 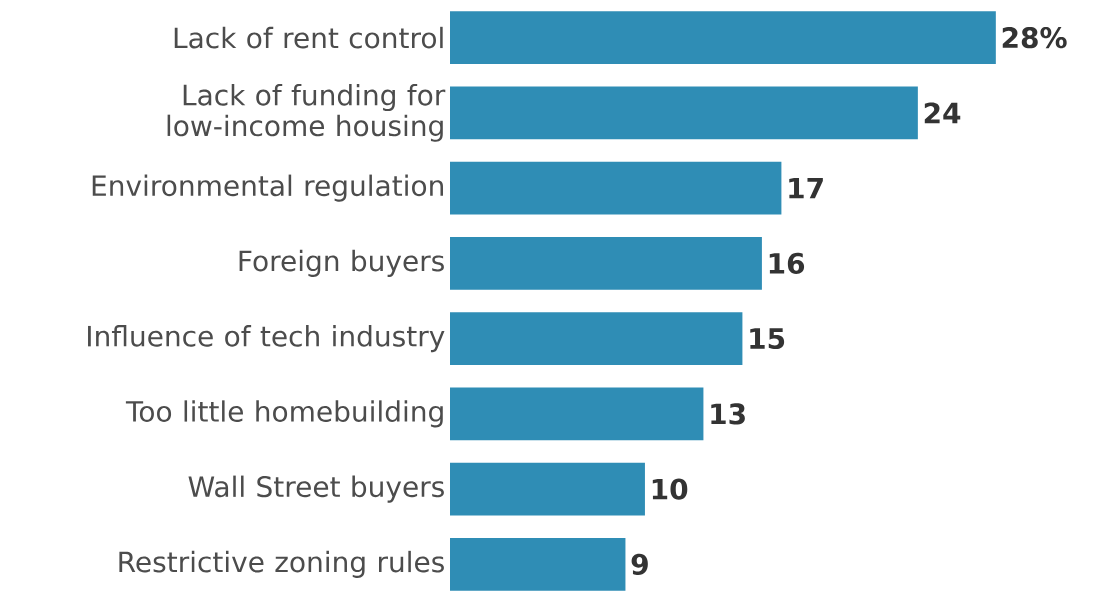 What do you see at coordinates (316, 489) in the screenshot?
I see `y-tick-label: Wall Street buyers` at bounding box center [316, 489].